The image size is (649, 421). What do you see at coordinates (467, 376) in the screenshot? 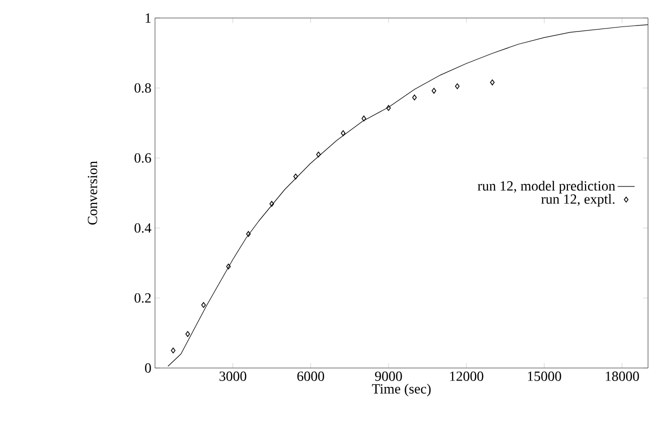
I see `x-tick-label: 12000` at bounding box center [467, 376].